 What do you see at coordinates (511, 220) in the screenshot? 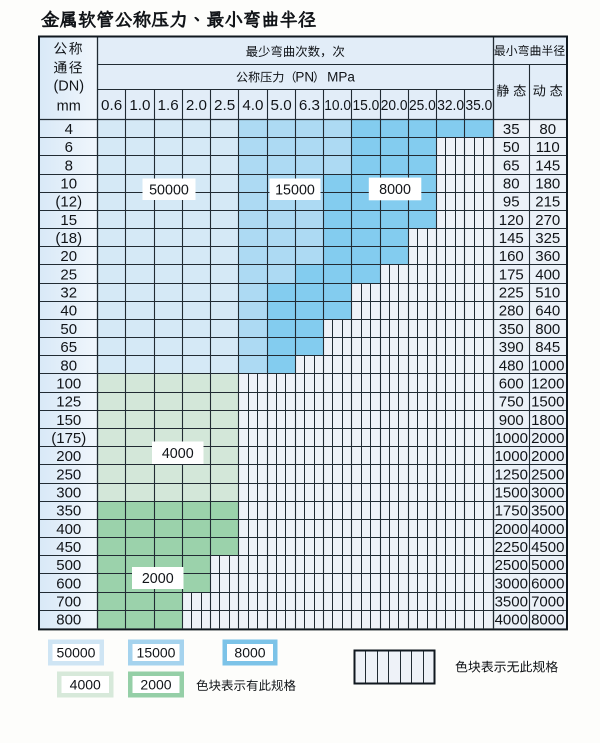
I see `svg-text: 120` at bounding box center [511, 220].